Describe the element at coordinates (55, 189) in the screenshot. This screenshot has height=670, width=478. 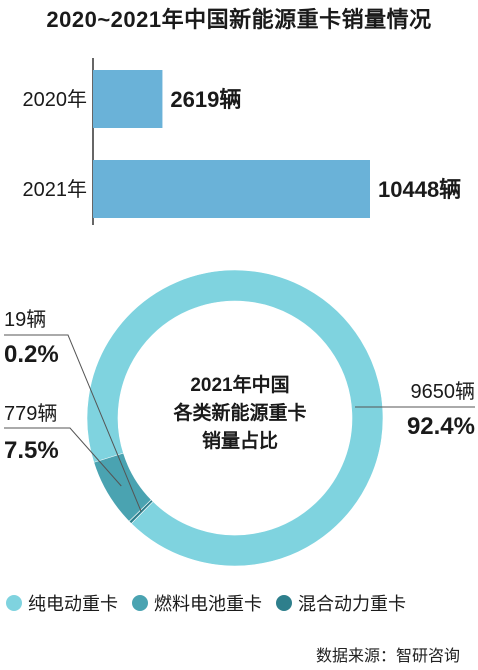
I see `bar-category-label: 2021年` at that location.